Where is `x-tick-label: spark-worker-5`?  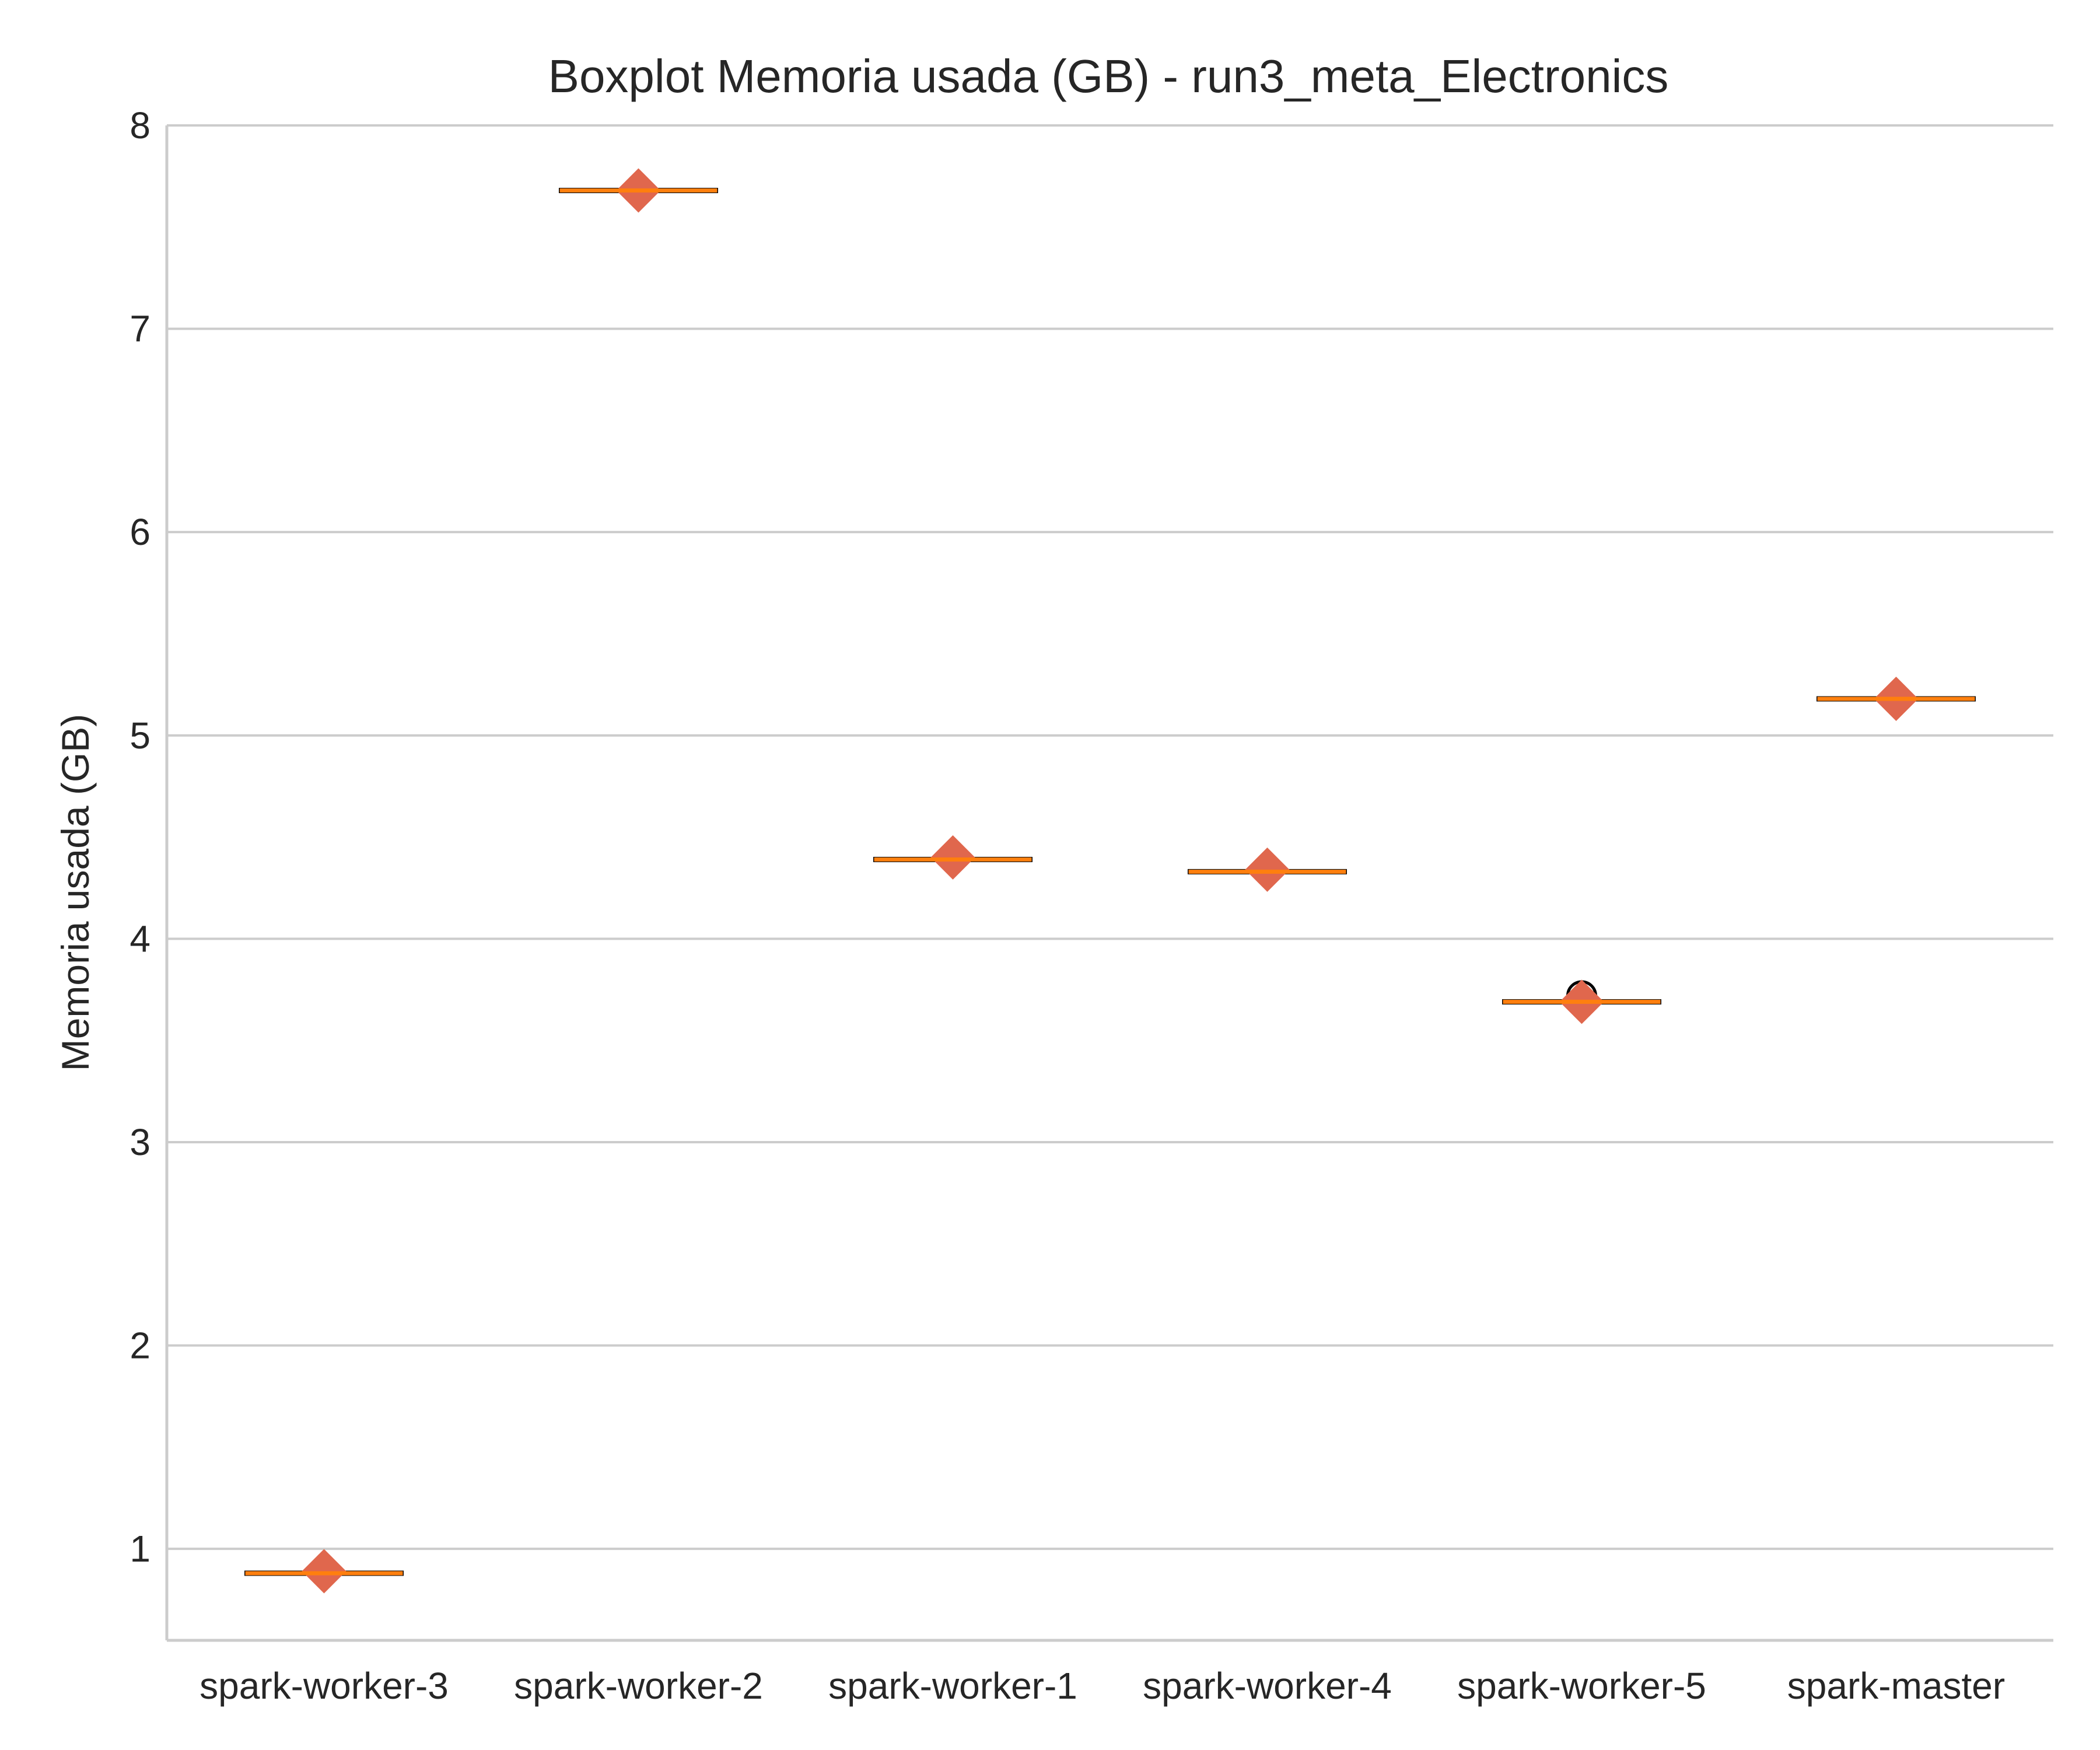
x-tick-label: spark-worker-5 is located at coordinates (1581, 1686).